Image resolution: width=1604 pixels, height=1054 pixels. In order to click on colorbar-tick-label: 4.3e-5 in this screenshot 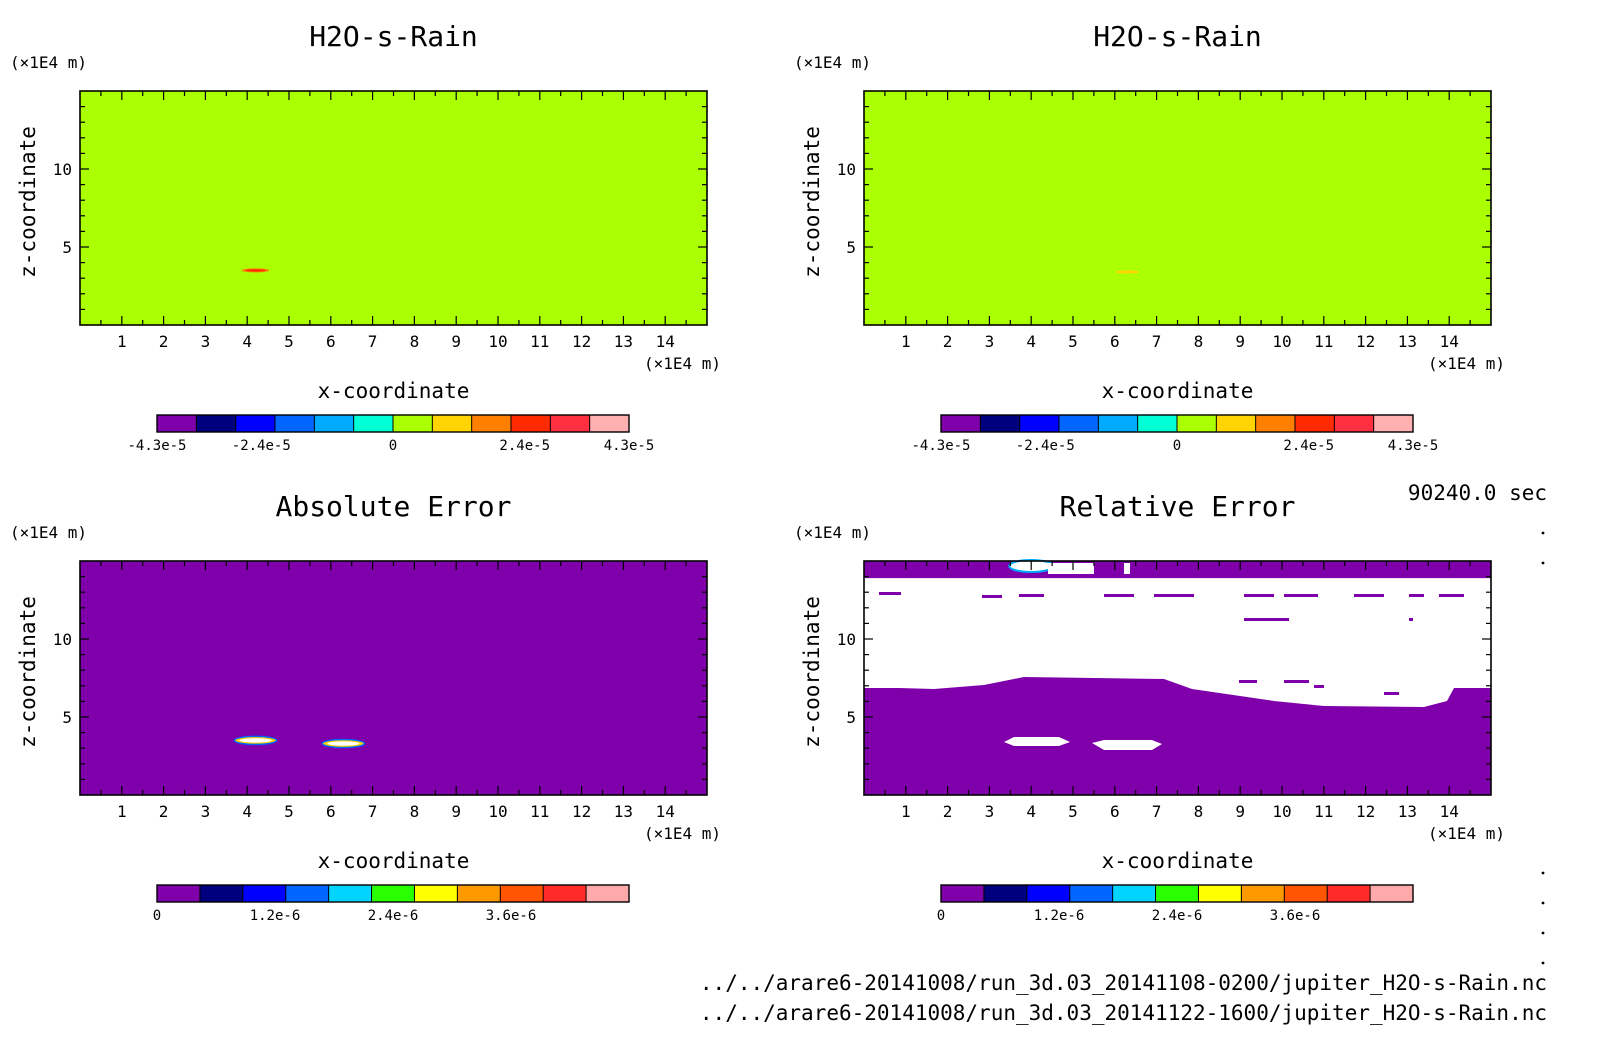, I will do `click(629, 446)`.